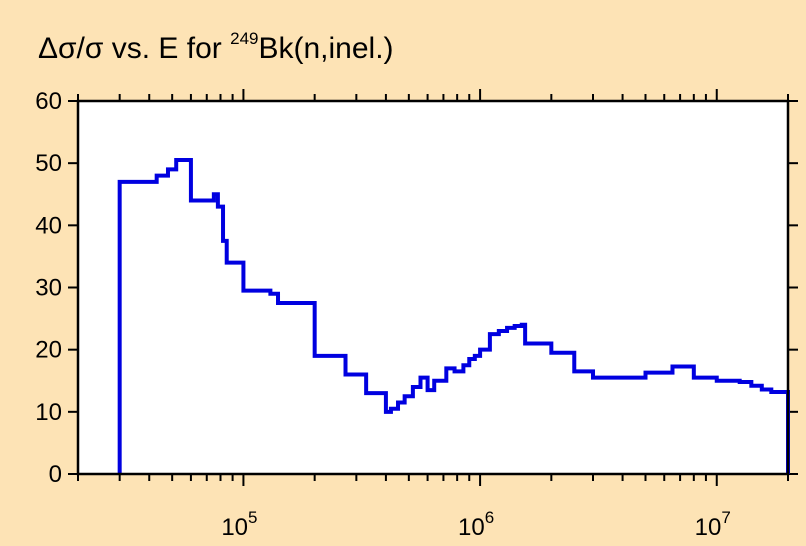 The width and height of the screenshot is (806, 546). I want to click on y-tick-label: 20, so click(48, 350).